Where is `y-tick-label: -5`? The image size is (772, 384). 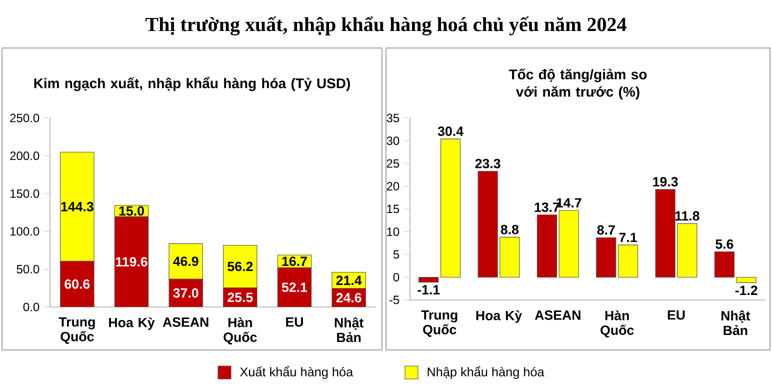
y-tick-label: -5 is located at coordinates (394, 300).